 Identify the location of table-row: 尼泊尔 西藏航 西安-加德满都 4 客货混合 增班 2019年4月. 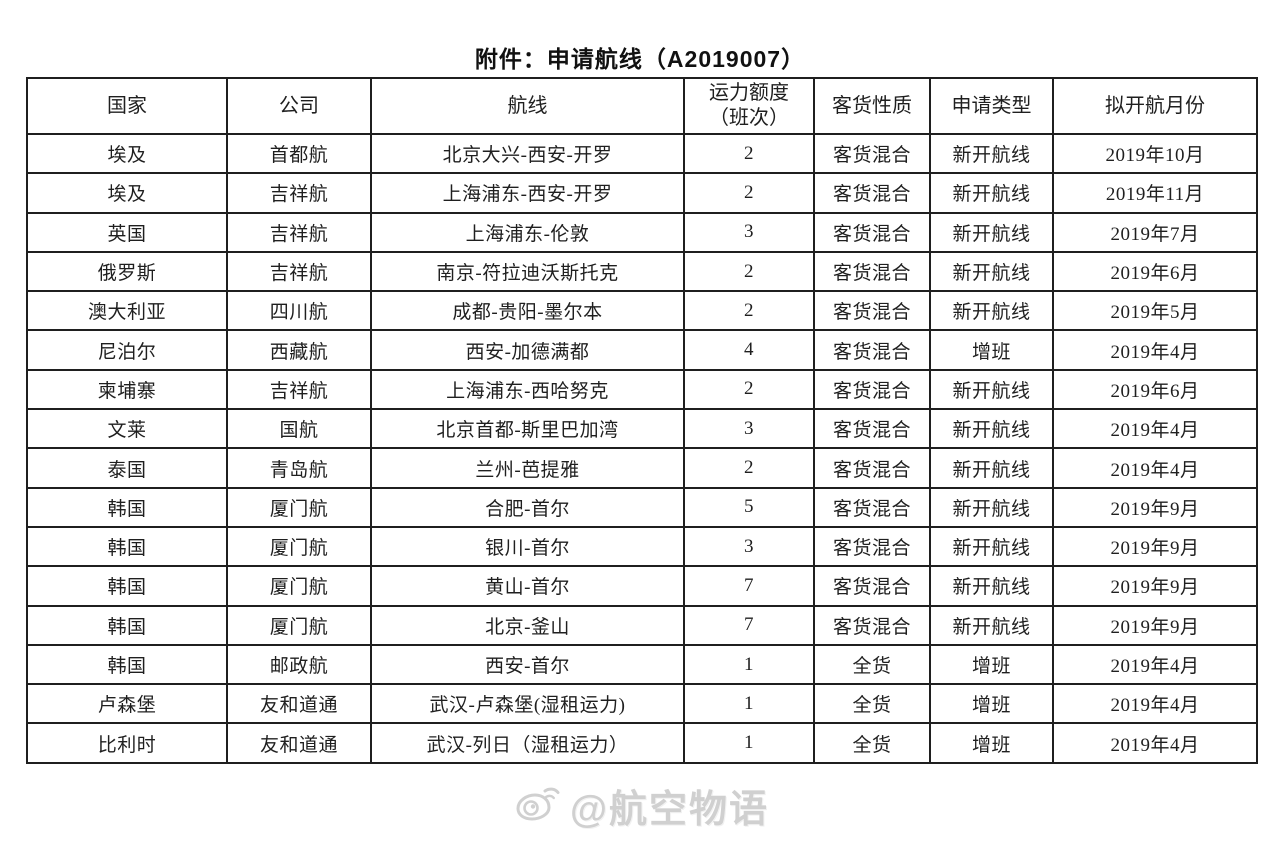
(642, 350).